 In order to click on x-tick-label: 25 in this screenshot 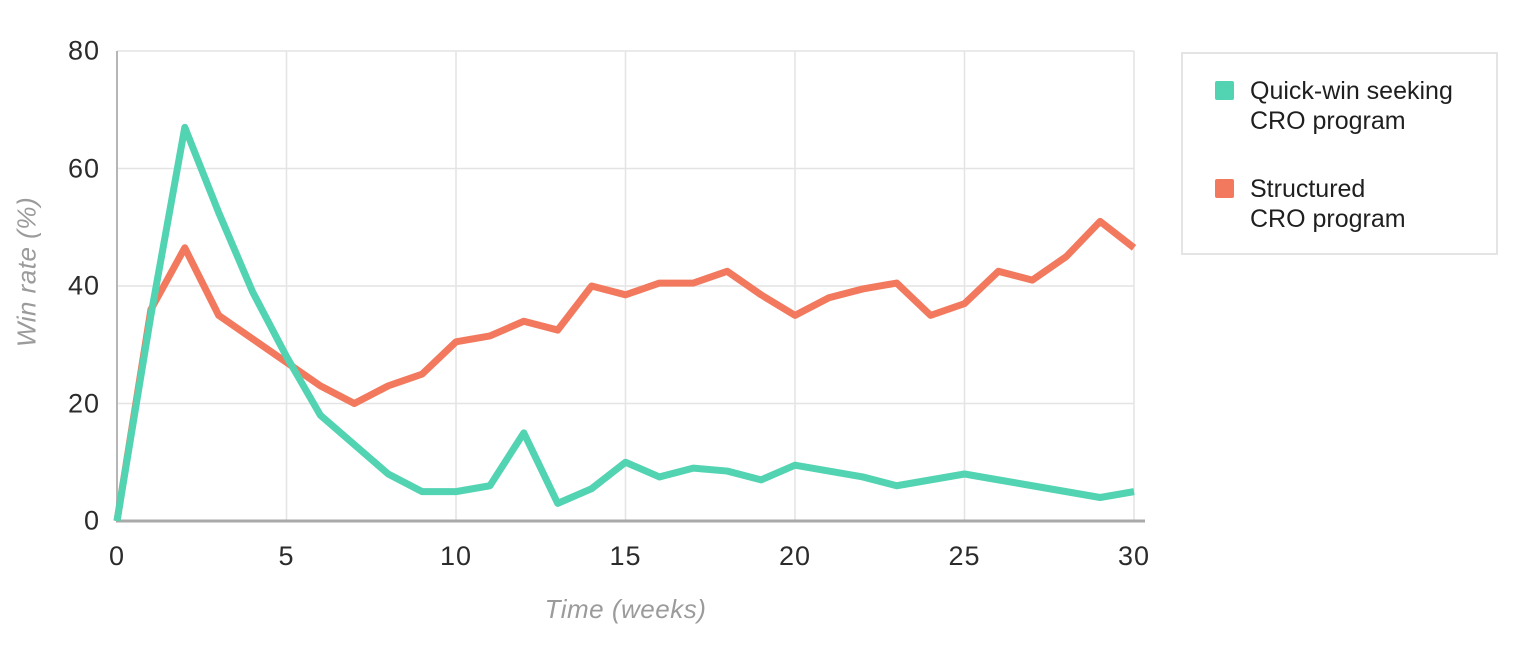, I will do `click(964, 556)`.